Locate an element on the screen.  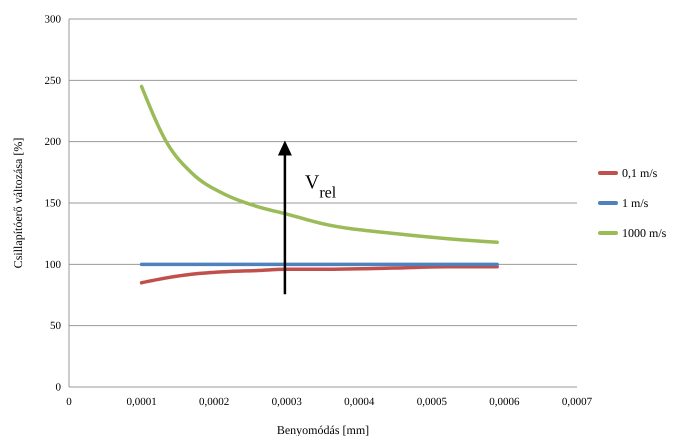
x-tick-label: 0,0004 is located at coordinates (359, 402).